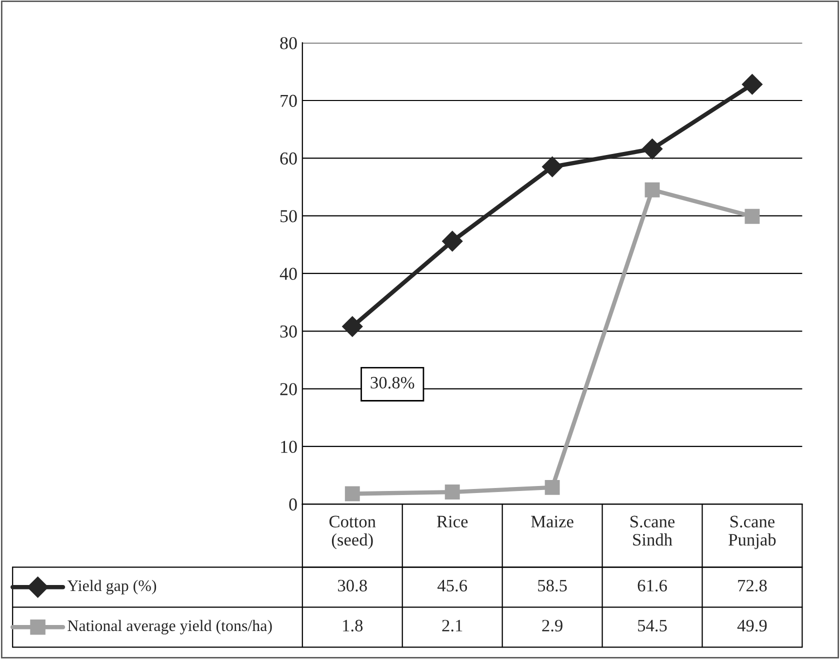 The height and width of the screenshot is (659, 840). I want to click on x-tick-label: Maize, so click(552, 522).